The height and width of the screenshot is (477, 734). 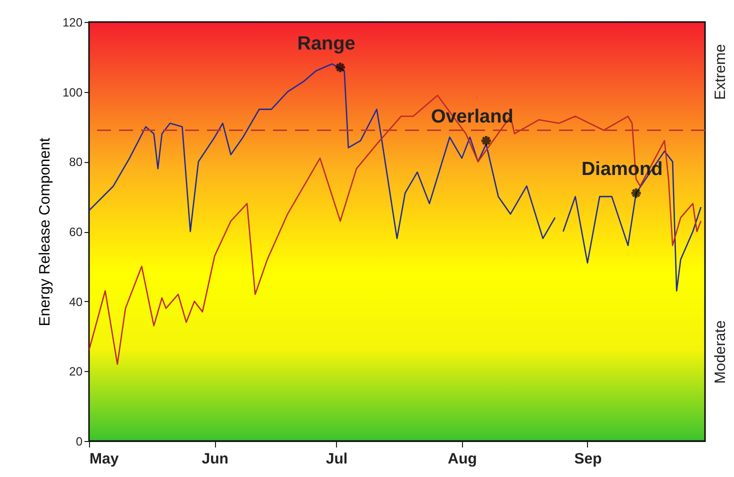 What do you see at coordinates (76, 371) in the screenshot?
I see `y-tick-label: 20` at bounding box center [76, 371].